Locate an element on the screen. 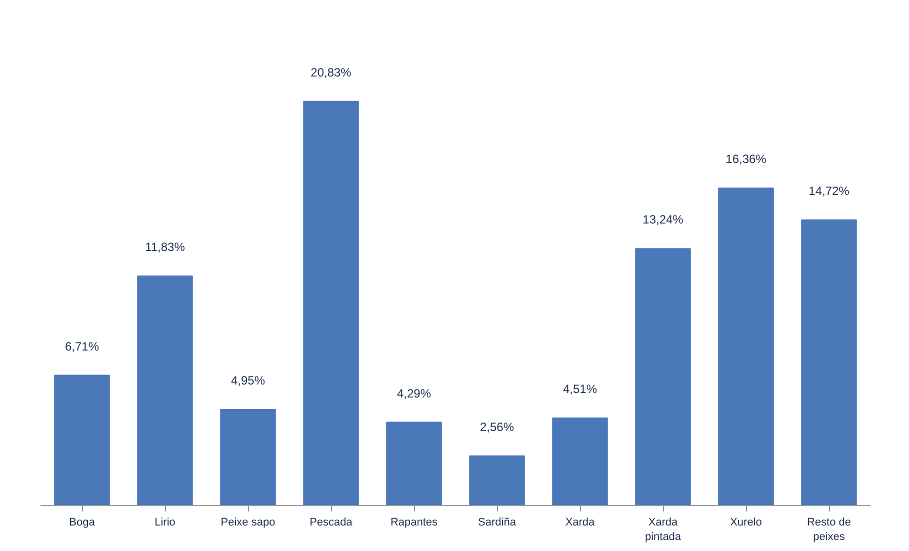  data-label: 4,29% is located at coordinates (414, 393).